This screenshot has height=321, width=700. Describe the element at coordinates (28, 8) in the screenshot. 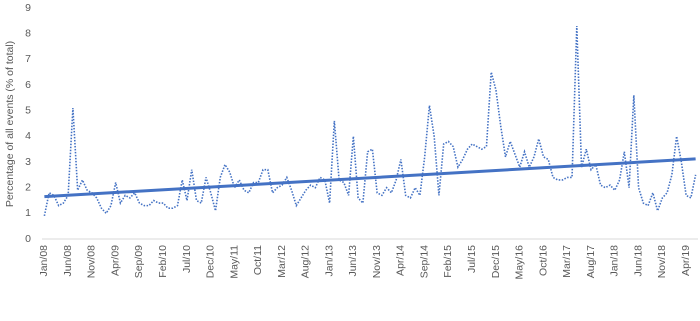

I see `y-tick-label: 9` at that location.